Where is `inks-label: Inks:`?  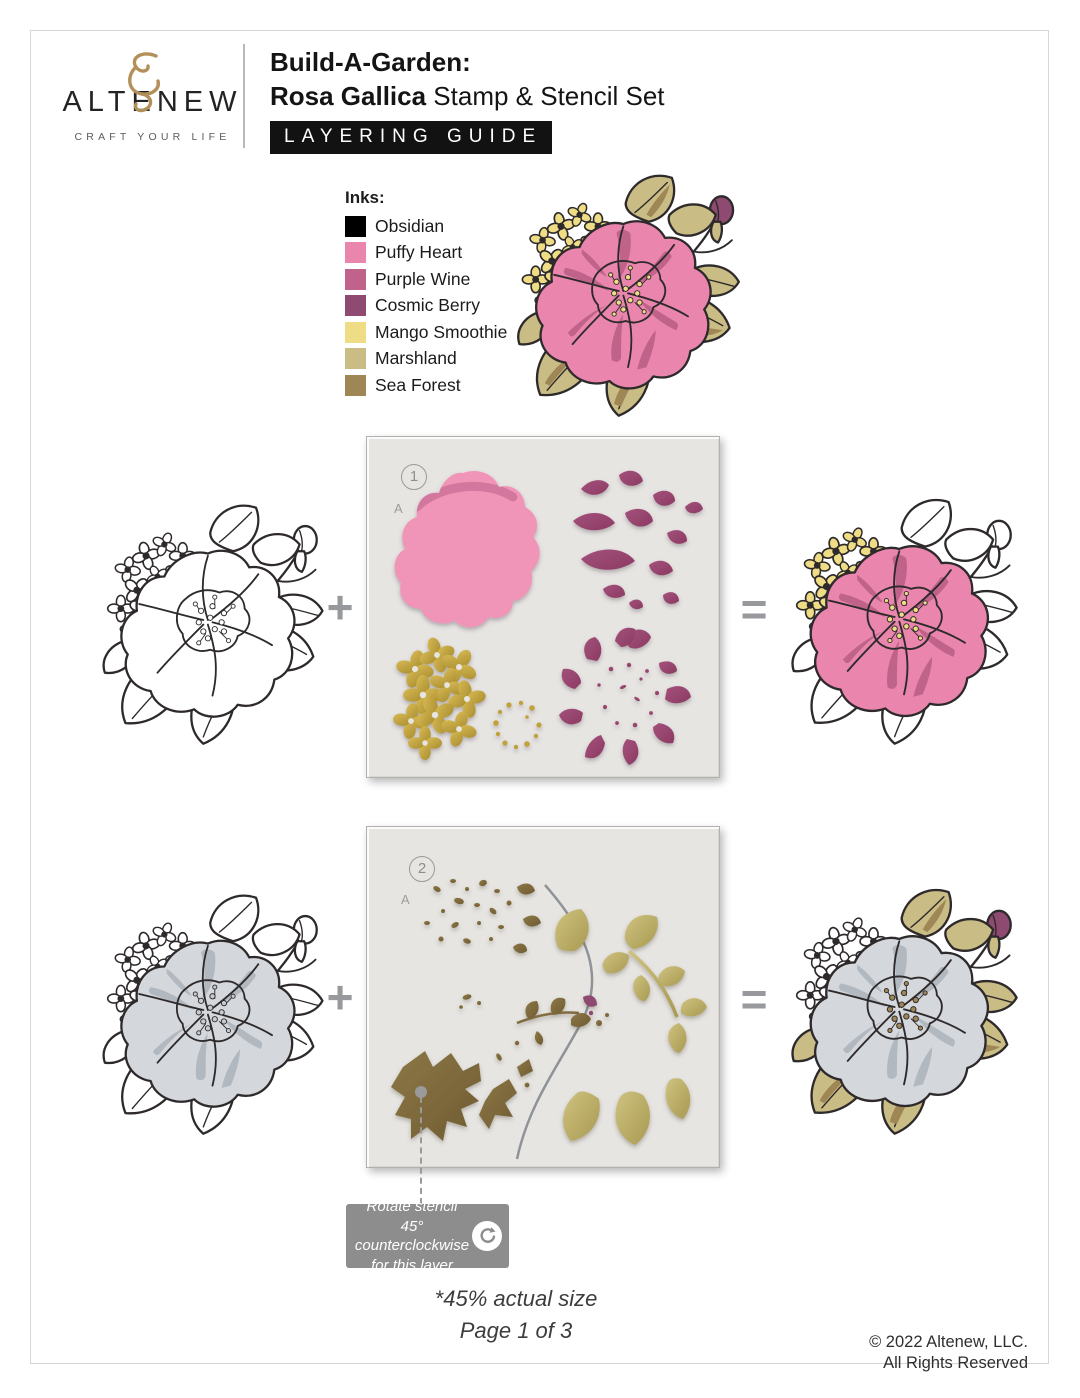
inks-label: Inks: is located at coordinates (365, 197).